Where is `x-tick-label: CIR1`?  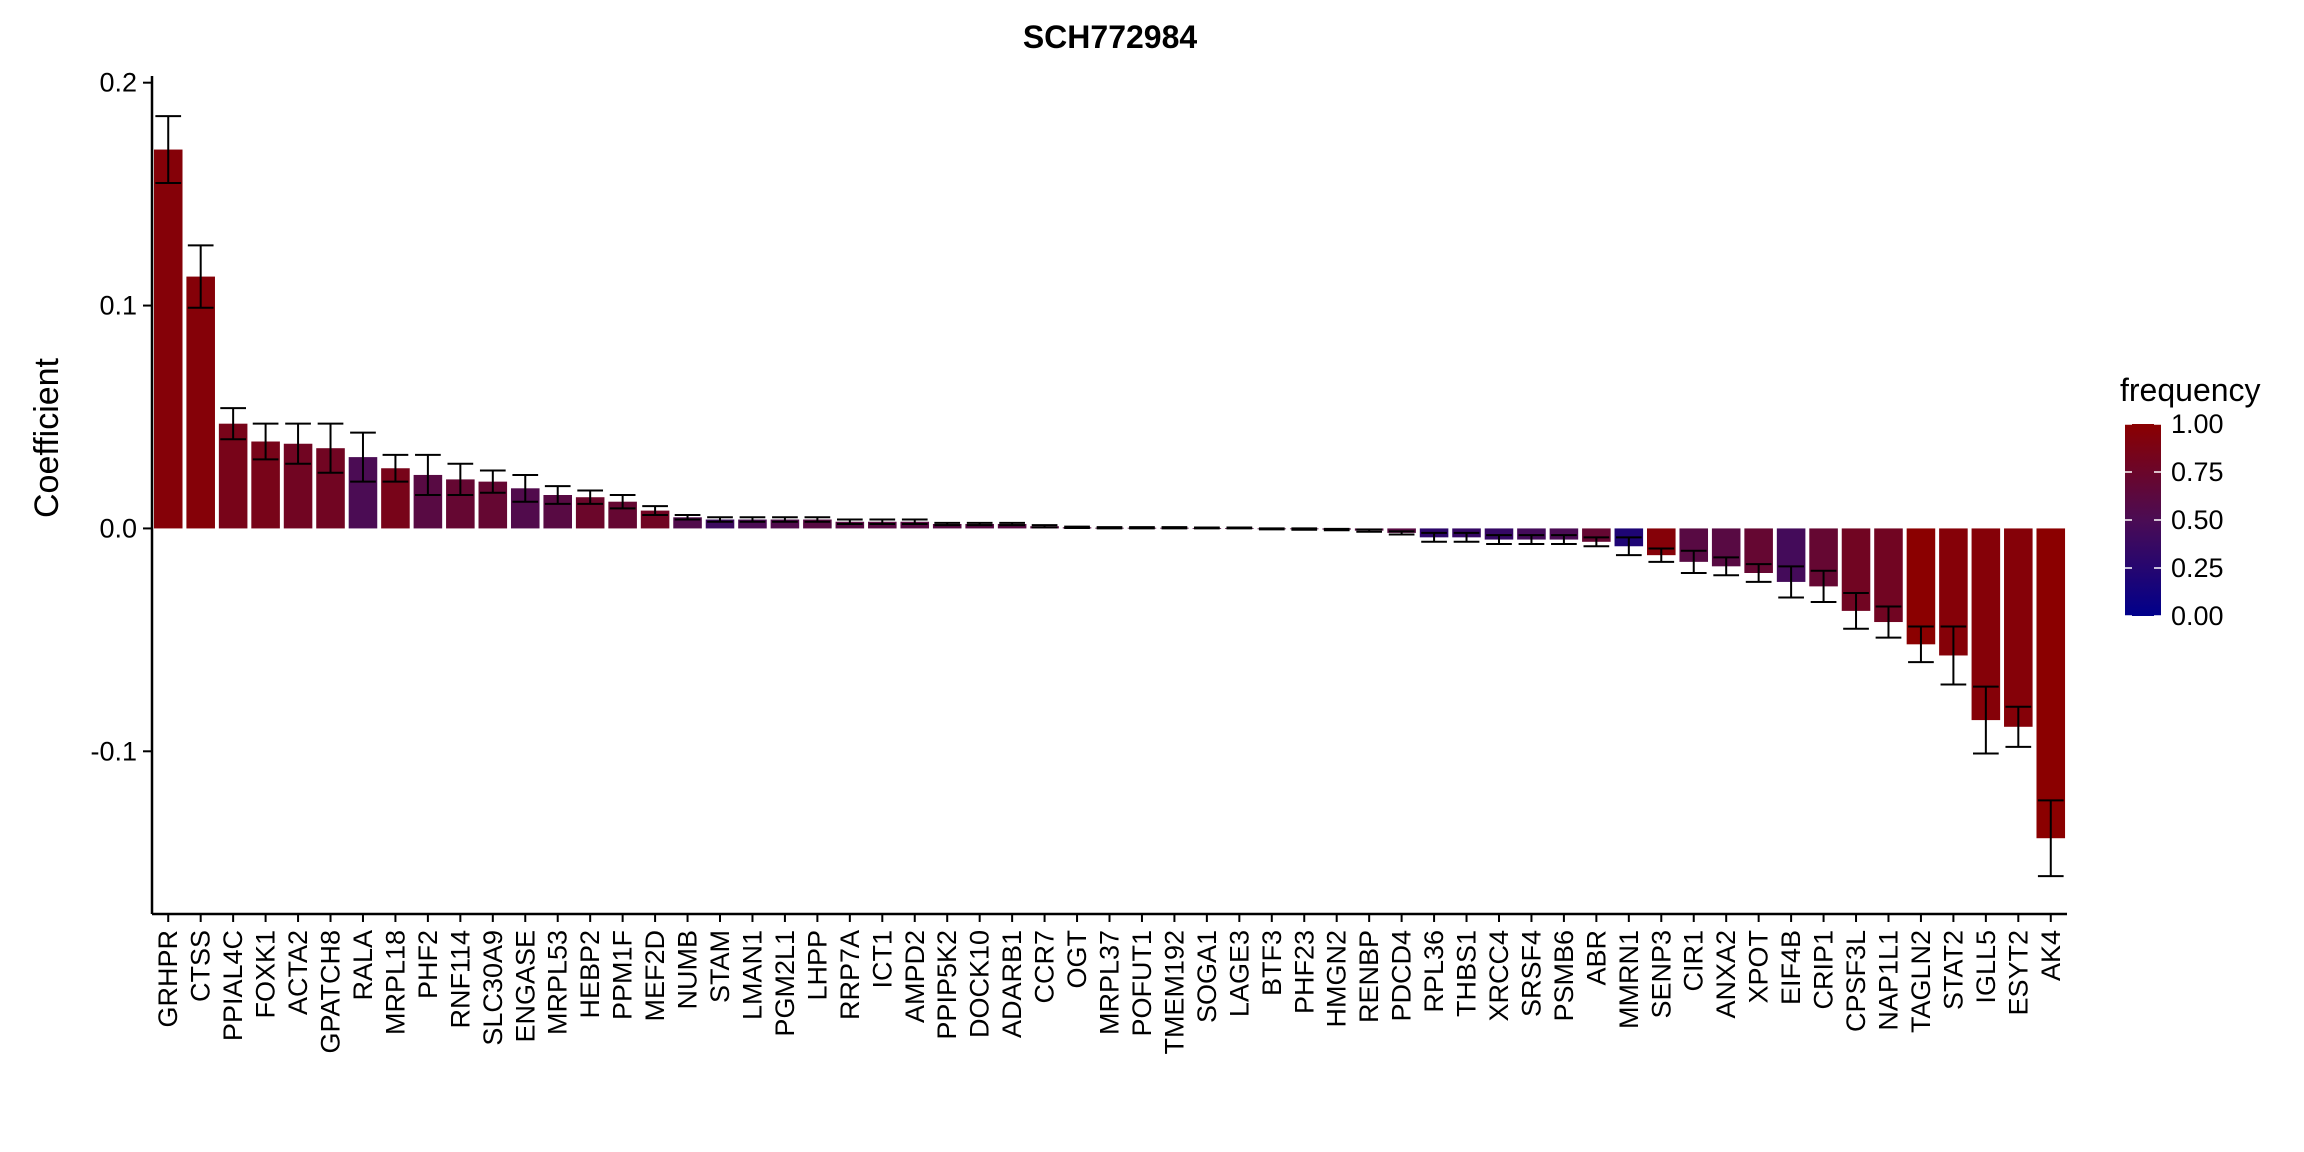
x-tick-label: CIR1 is located at coordinates (1694, 961).